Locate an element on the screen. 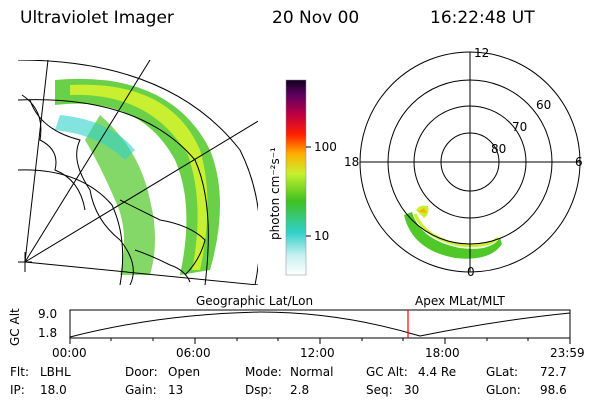 The image size is (600, 400). info-dsp-value: 2.8 is located at coordinates (300, 390).